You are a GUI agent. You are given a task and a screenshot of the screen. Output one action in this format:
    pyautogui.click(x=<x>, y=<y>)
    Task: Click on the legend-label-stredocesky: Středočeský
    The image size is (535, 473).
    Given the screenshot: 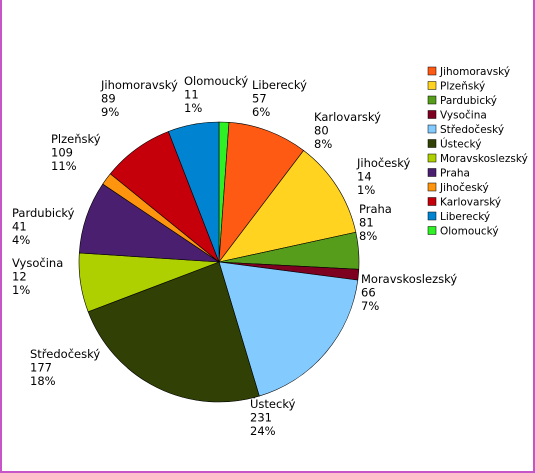 What is the action you would take?
    pyautogui.click(x=472, y=130)
    